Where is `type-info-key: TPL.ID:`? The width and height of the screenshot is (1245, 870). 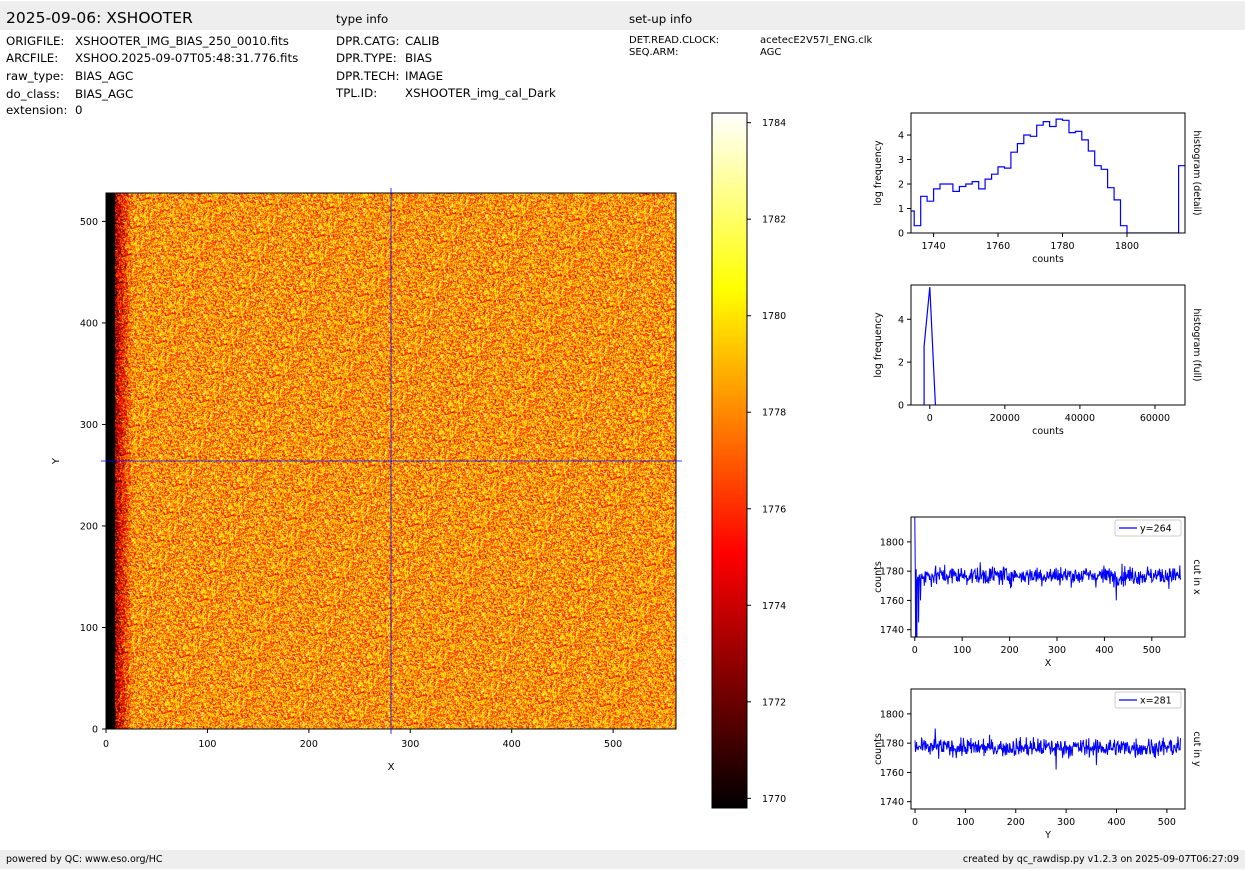
type-info-key: TPL.ID: is located at coordinates (357, 93).